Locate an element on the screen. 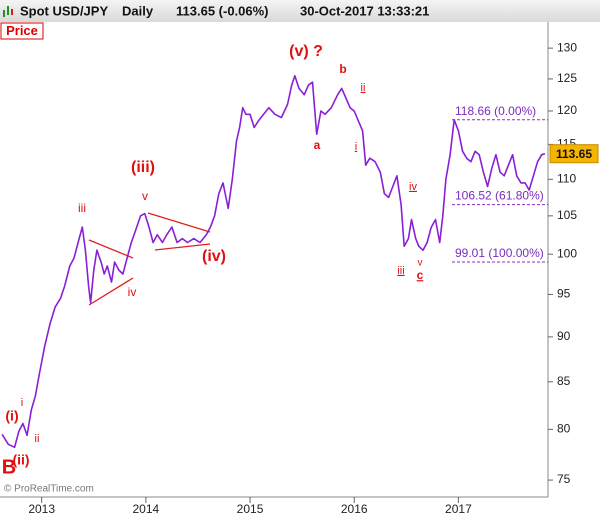 Image resolution: width=600 pixels, height=519 pixels. y-tick-label: 125 is located at coordinates (567, 78).